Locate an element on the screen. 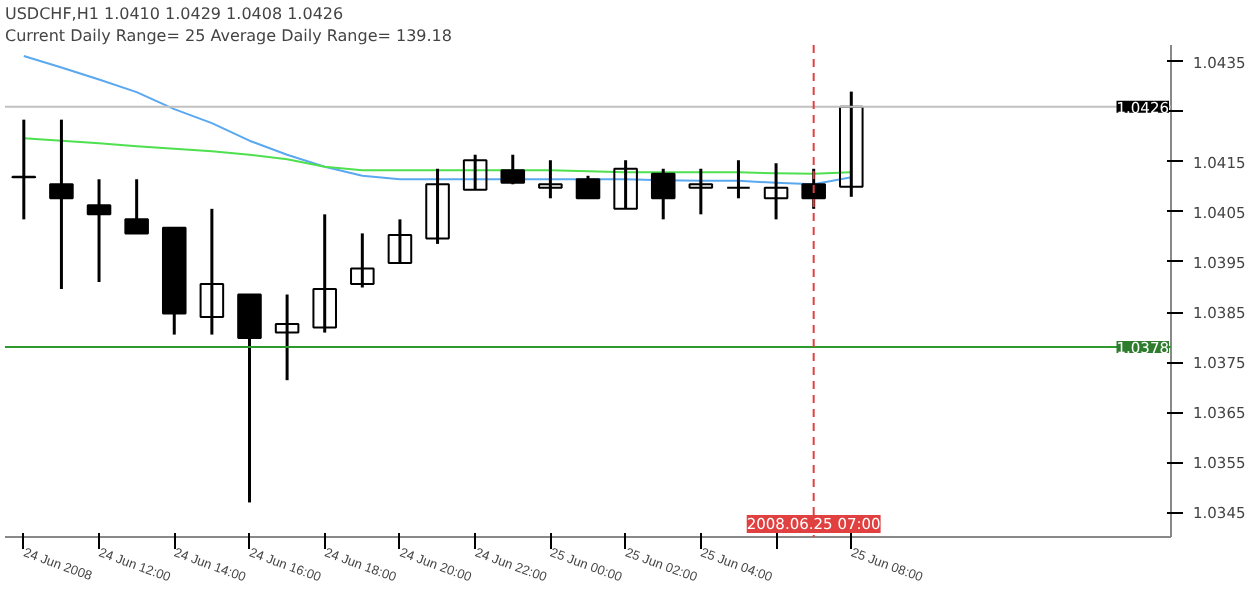 The image size is (1250, 596). chart-title: USDCHF,H1 1.0410 1.0429 1.0408 1.0426 is located at coordinates (174, 14).